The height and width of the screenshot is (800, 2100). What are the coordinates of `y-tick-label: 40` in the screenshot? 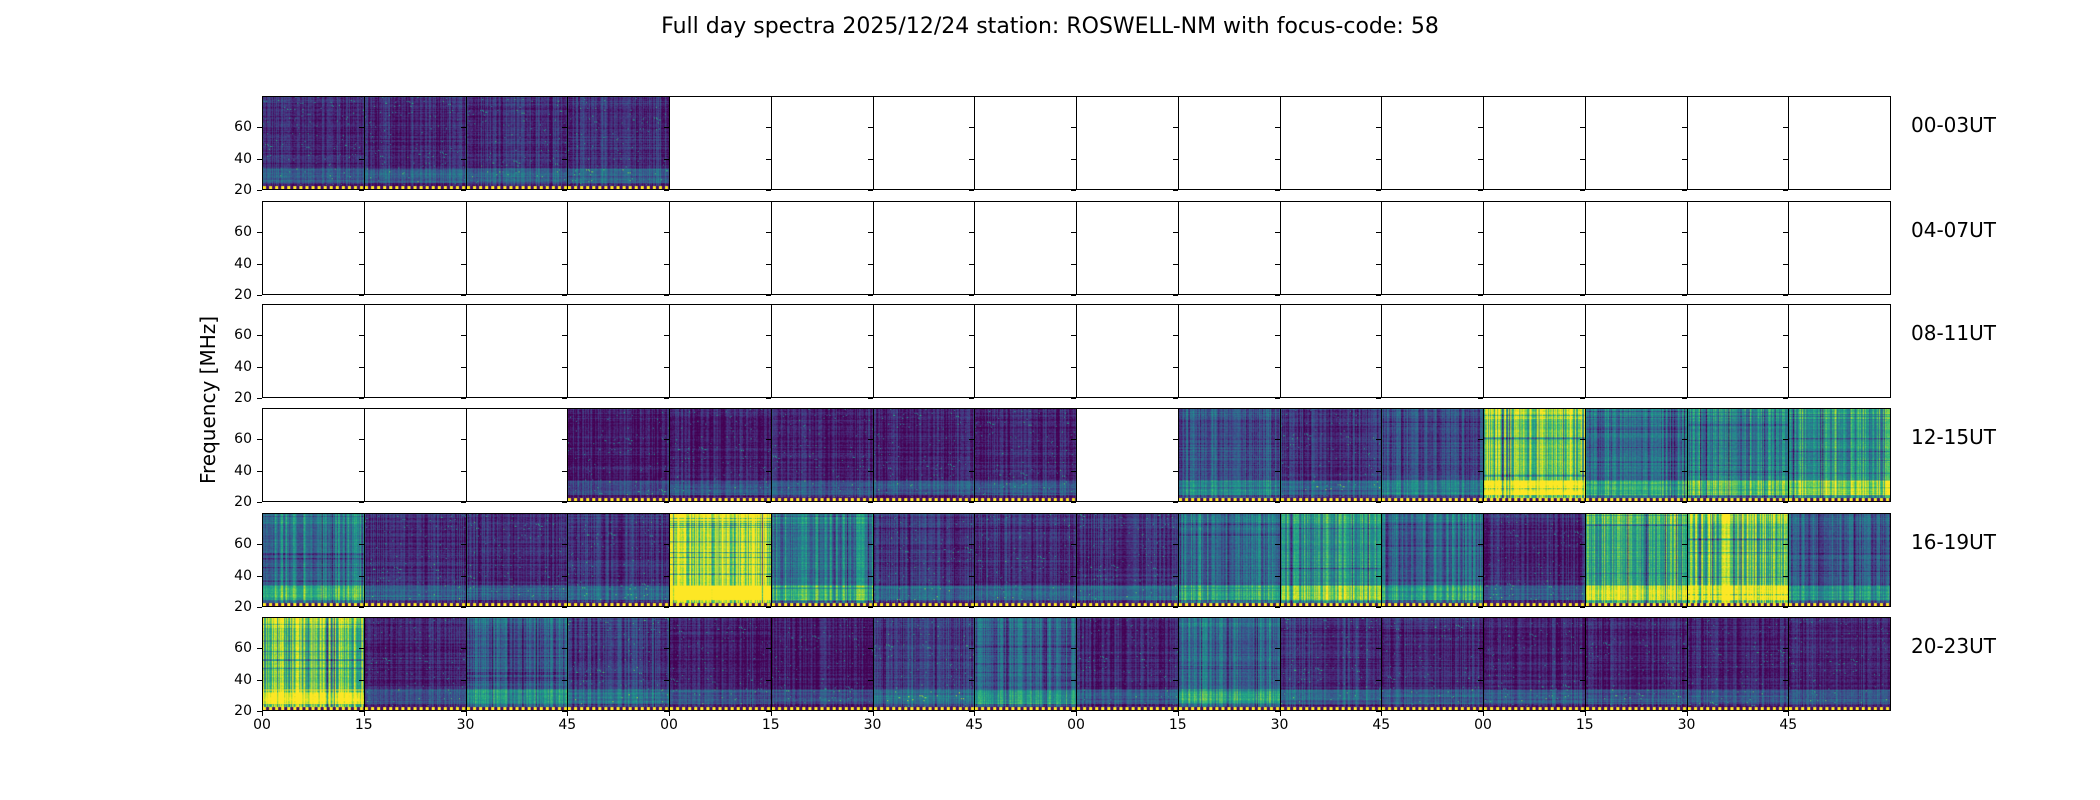 It's located at (243, 470).